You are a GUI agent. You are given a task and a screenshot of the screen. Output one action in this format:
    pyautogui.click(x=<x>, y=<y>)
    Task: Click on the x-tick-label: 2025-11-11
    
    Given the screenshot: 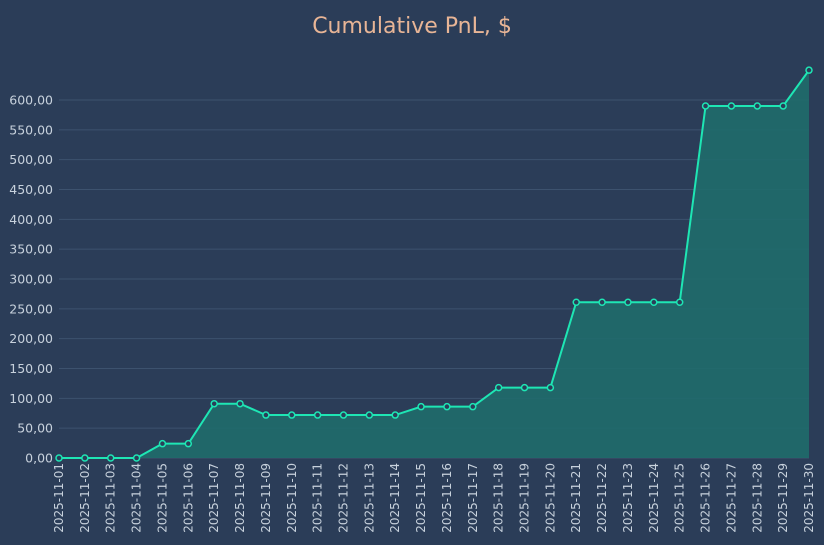 What is the action you would take?
    pyautogui.click(x=318, y=498)
    